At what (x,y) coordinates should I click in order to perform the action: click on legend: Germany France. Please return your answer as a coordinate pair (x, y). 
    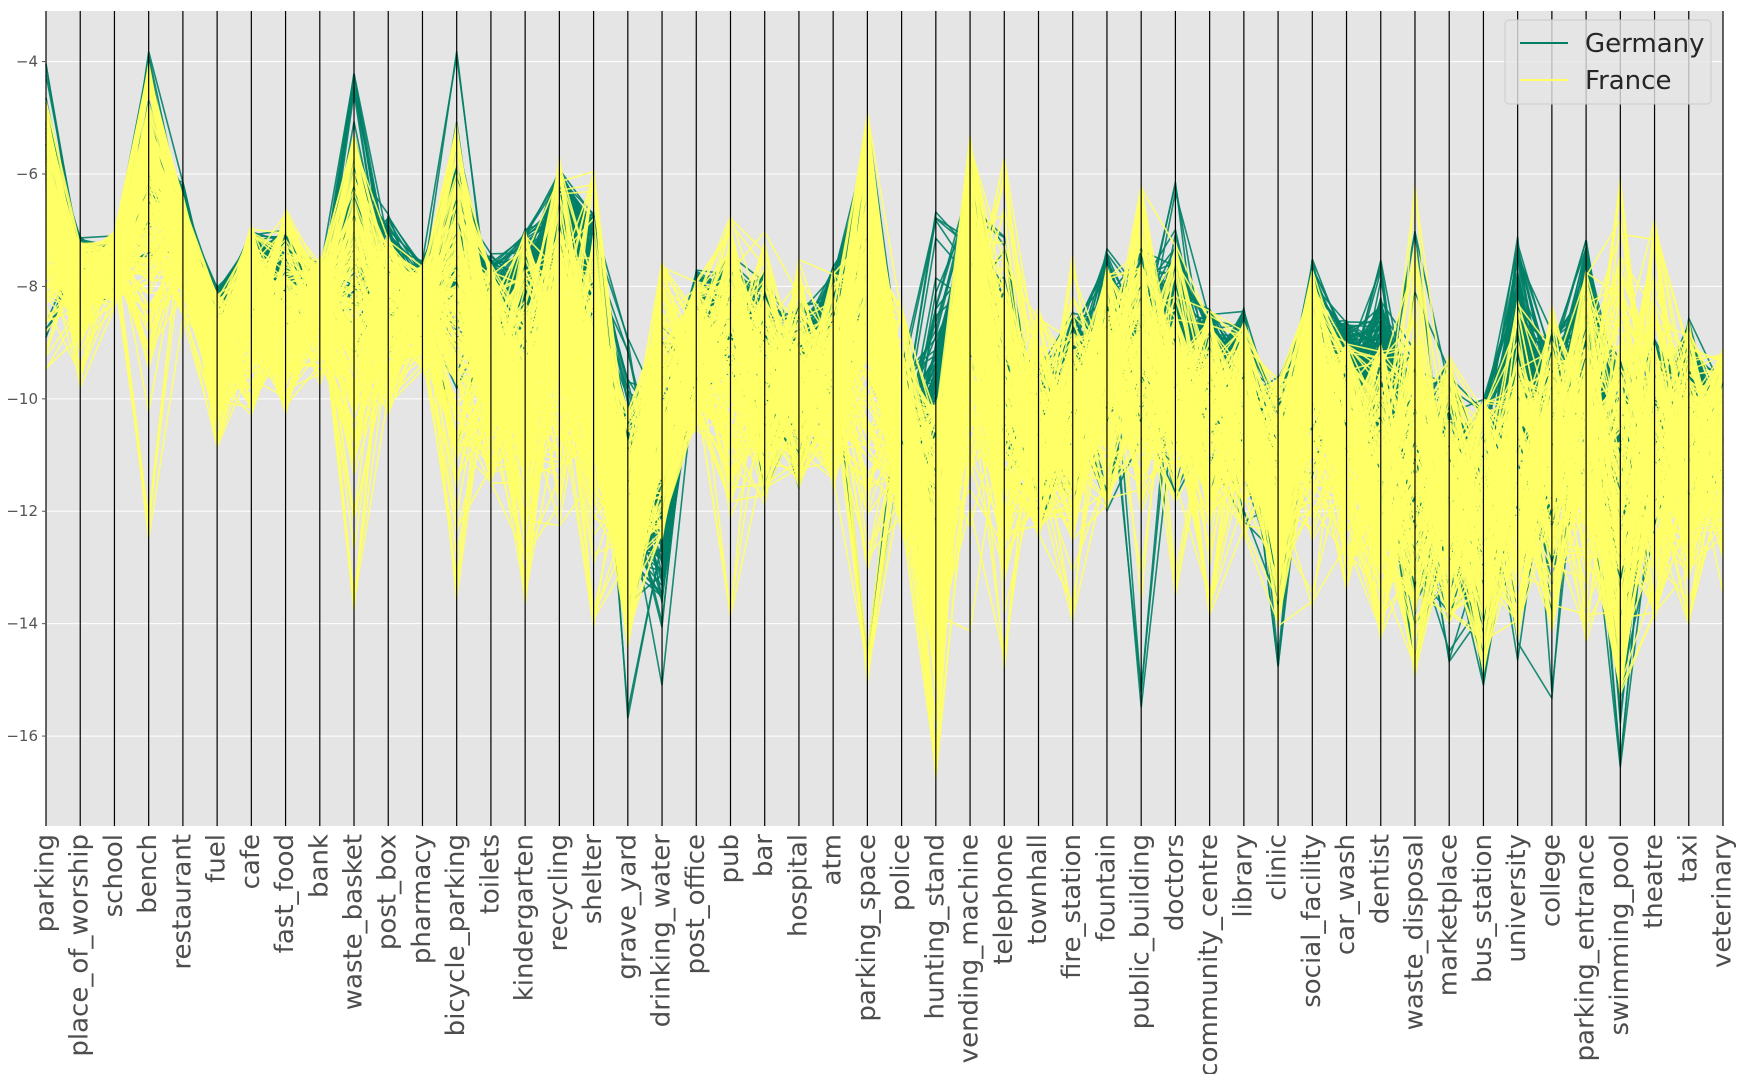
    Looking at the image, I should click on (1608, 62).